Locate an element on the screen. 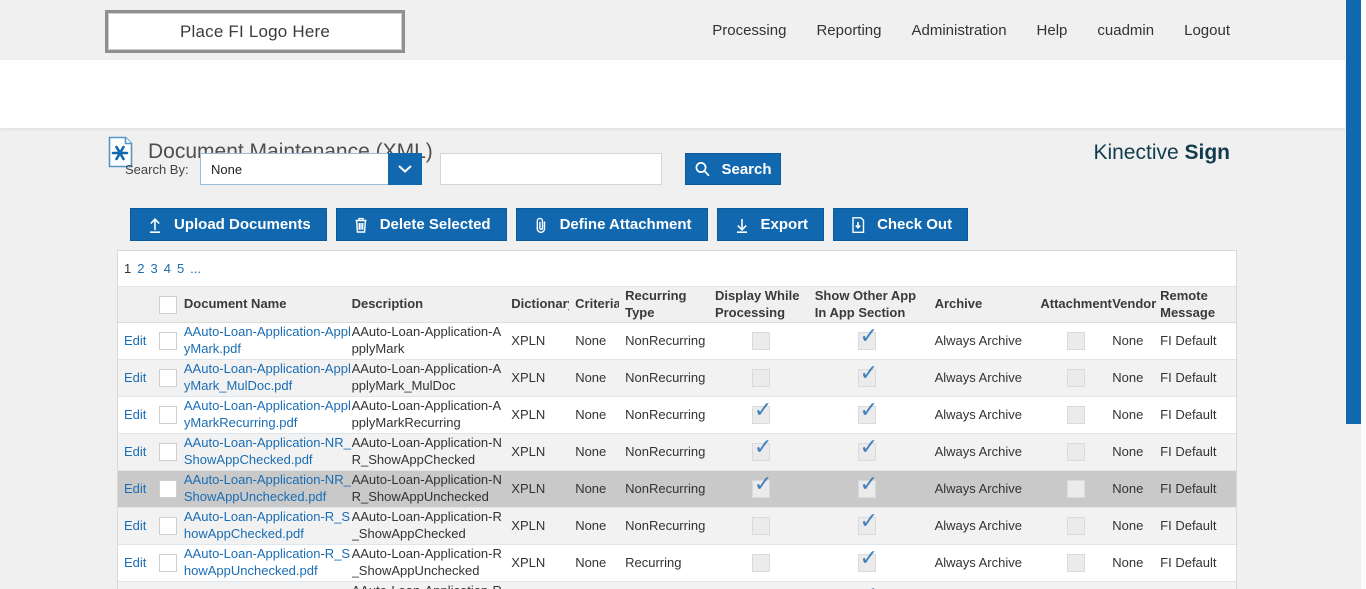 This screenshot has width=1366, height=589. trash-icon is located at coordinates (361, 225).